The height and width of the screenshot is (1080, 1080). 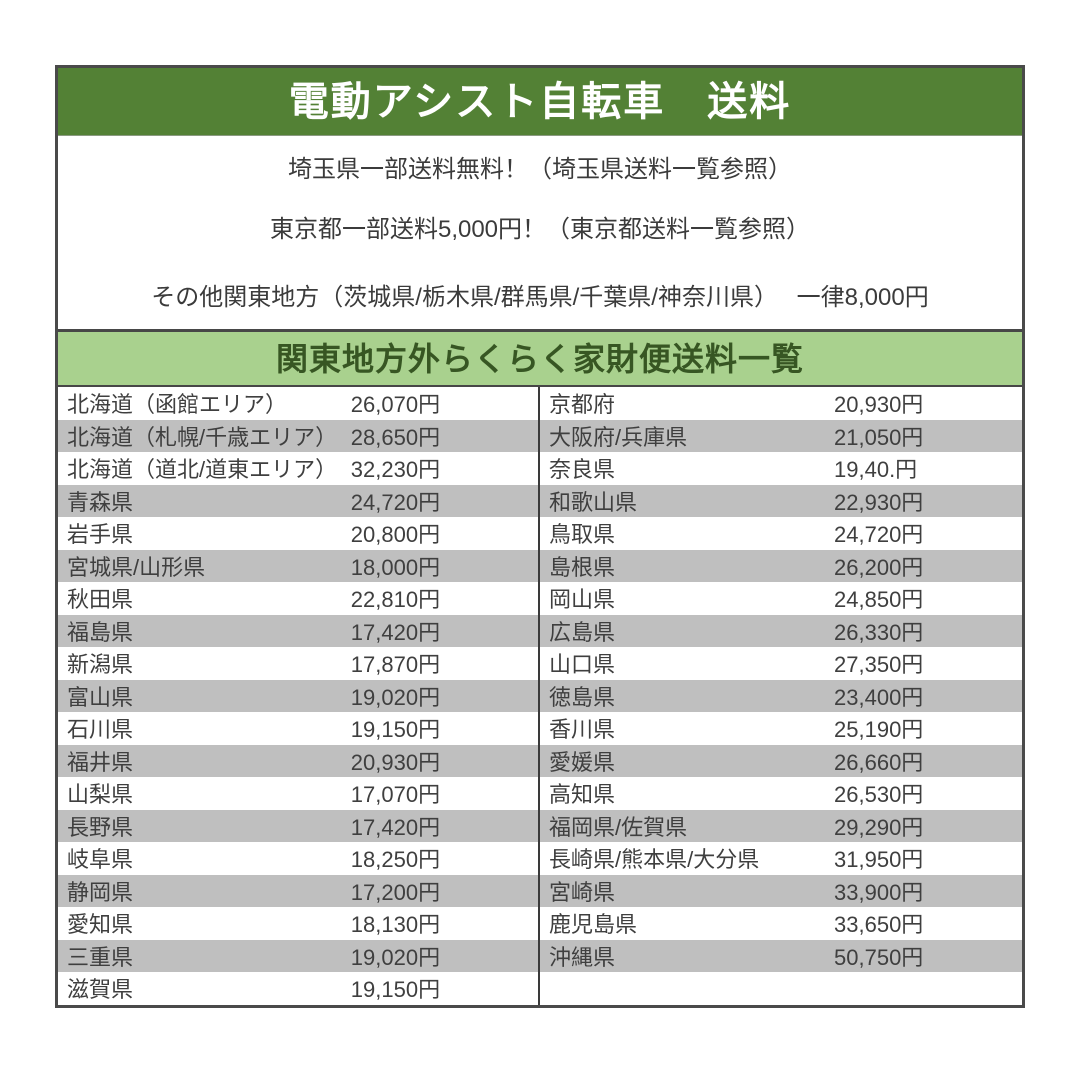 What do you see at coordinates (395, 795) in the screenshot?
I see `region-price: 17,070円` at bounding box center [395, 795].